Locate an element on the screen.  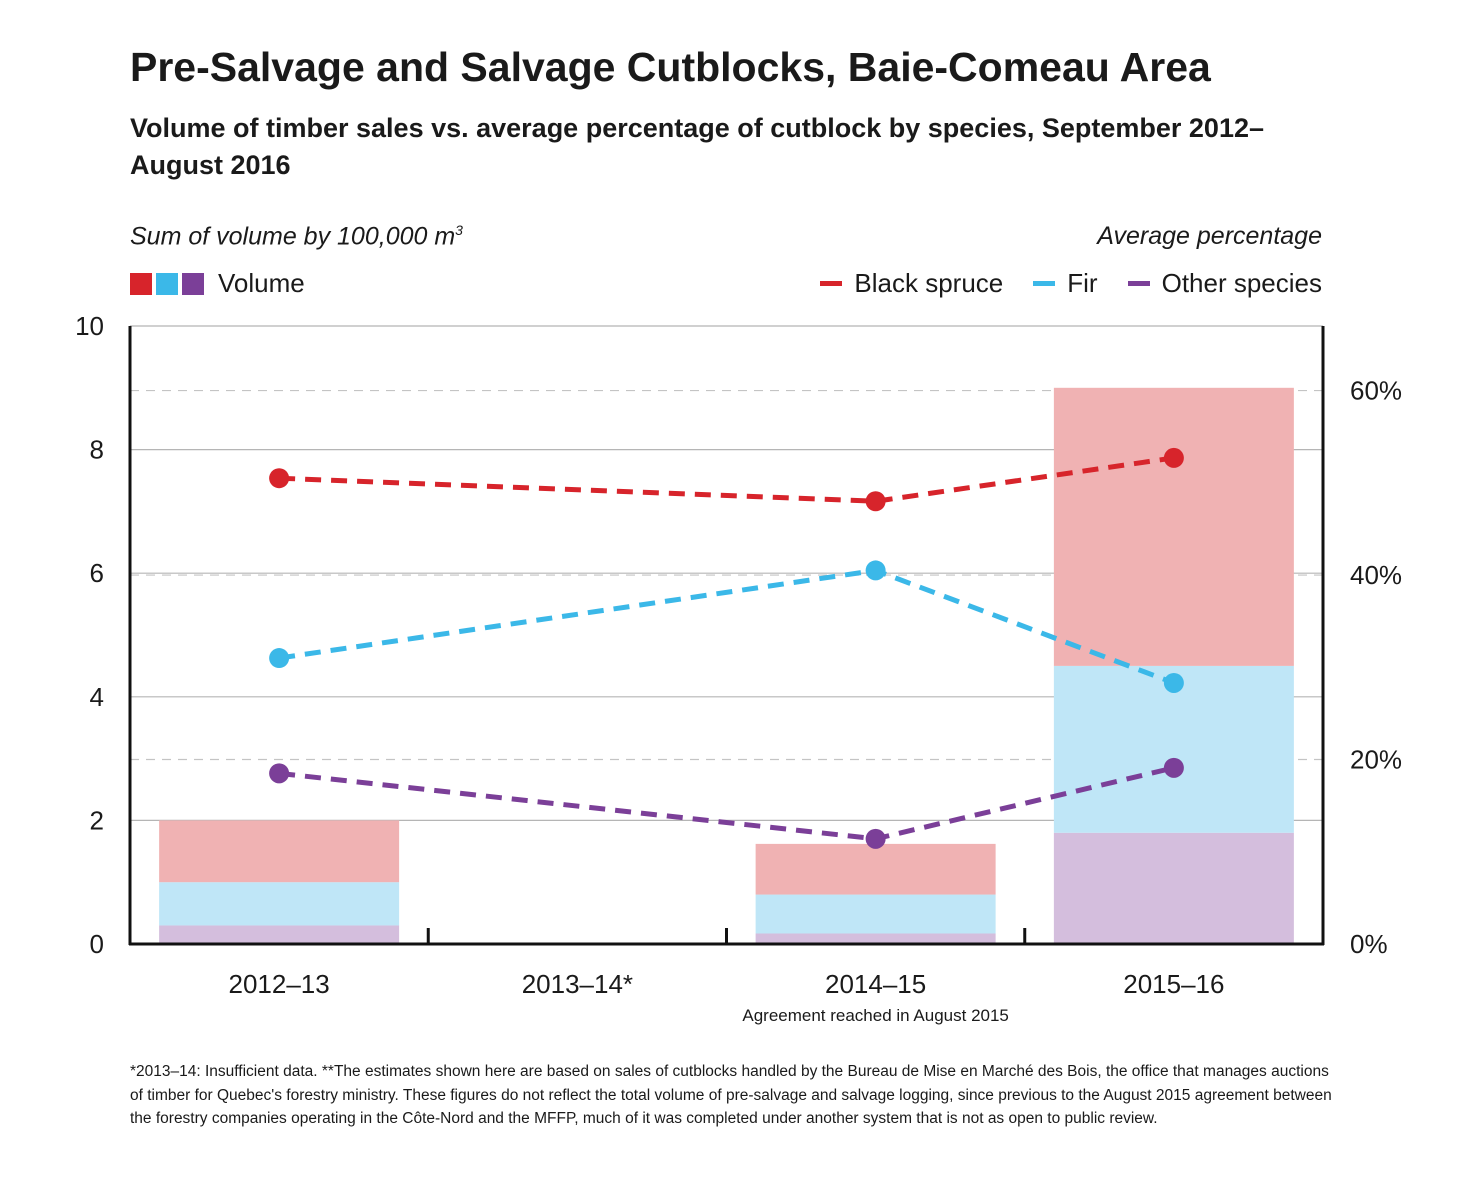
y-tick-right-40: 40% is located at coordinates (1376, 575).